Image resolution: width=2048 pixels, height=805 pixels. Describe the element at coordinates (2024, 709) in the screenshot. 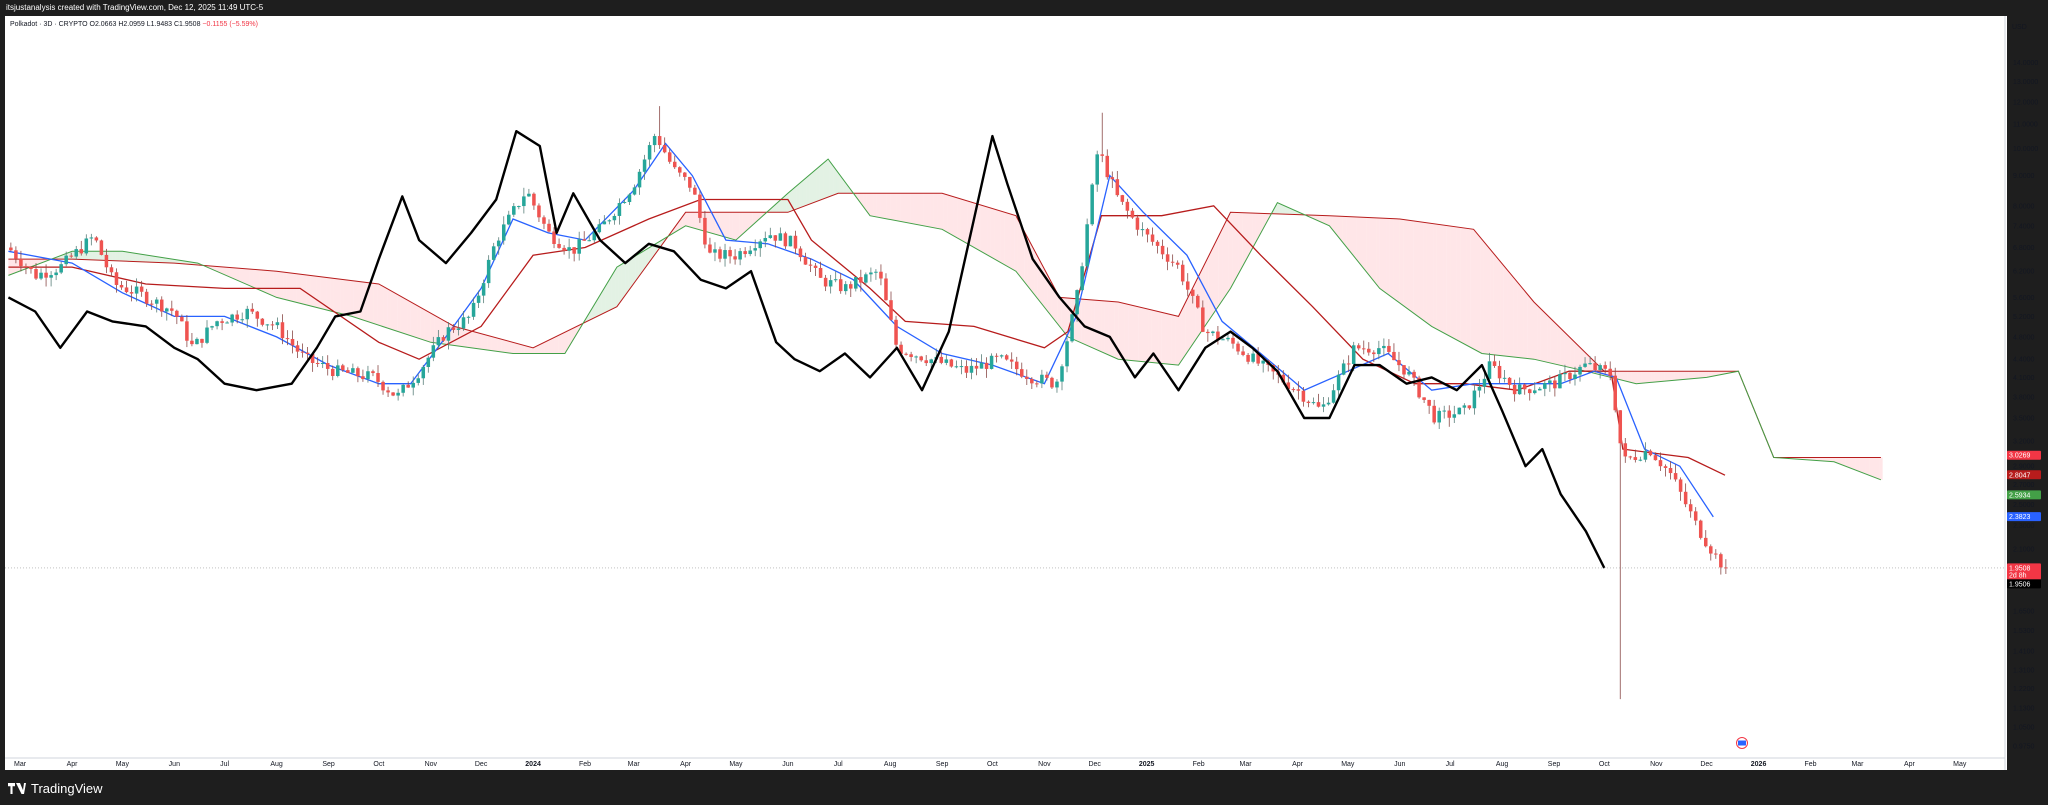

I see `price-tick-label: 1.1300` at that location.